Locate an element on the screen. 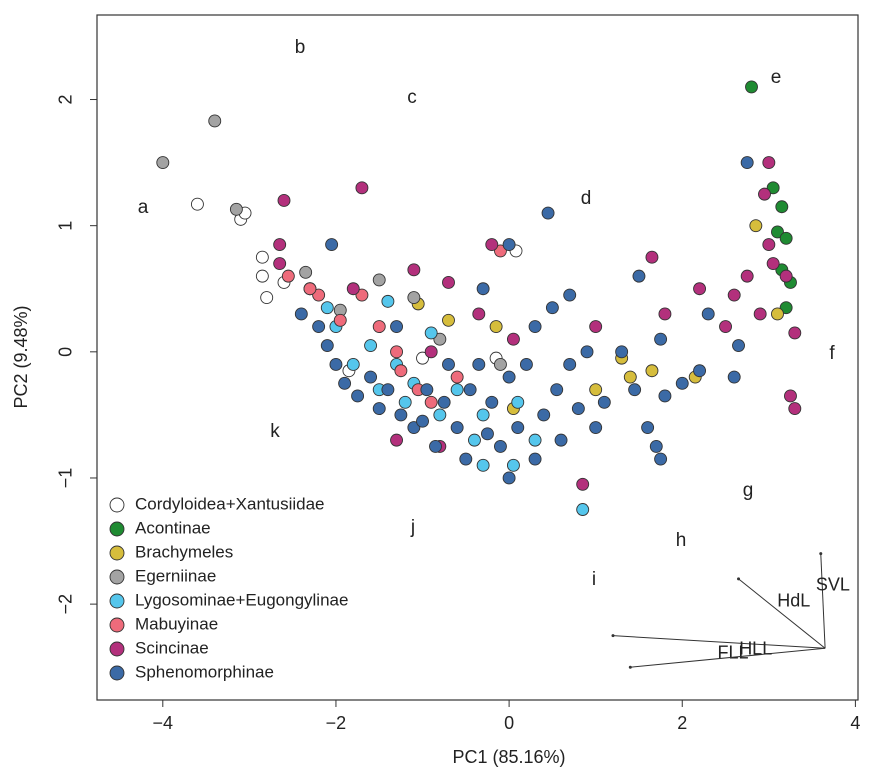 Image resolution: width=876 pixels, height=773 pixels. x-tick-label: 2 is located at coordinates (682, 723).